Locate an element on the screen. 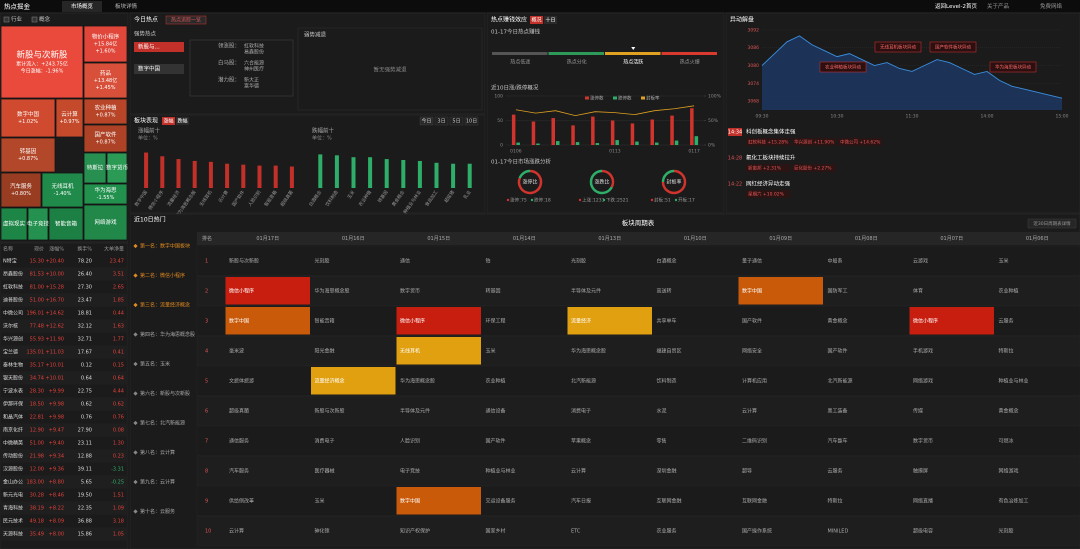 This screenshot has width=1080, height=549. list-cell: 泰林生物 is located at coordinates (13, 365).